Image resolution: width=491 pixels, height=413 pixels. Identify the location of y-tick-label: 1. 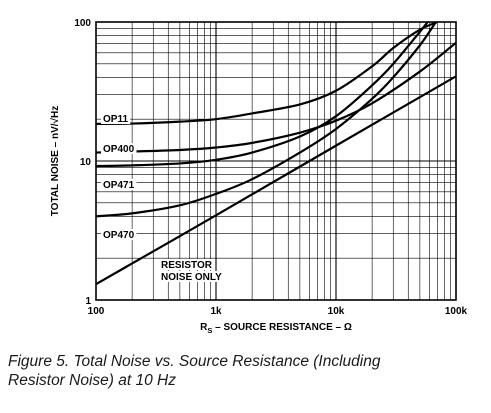
(88, 301).